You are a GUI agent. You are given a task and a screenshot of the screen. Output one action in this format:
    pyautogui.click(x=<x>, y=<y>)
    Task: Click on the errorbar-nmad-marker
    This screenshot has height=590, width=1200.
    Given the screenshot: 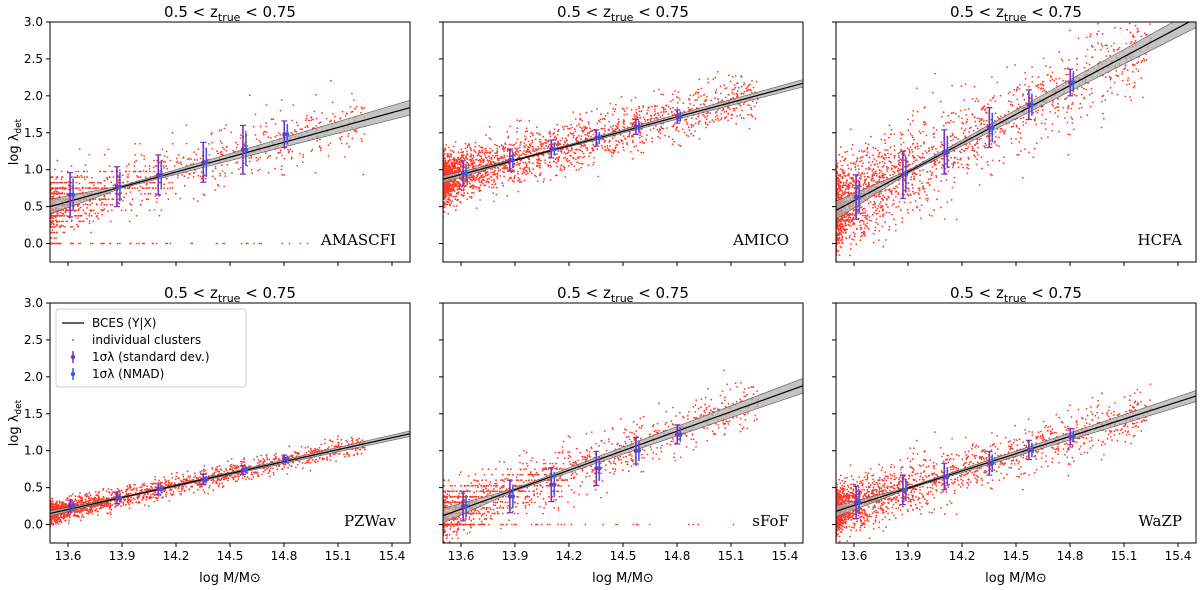 What is the action you would take?
    pyautogui.click(x=599, y=138)
    